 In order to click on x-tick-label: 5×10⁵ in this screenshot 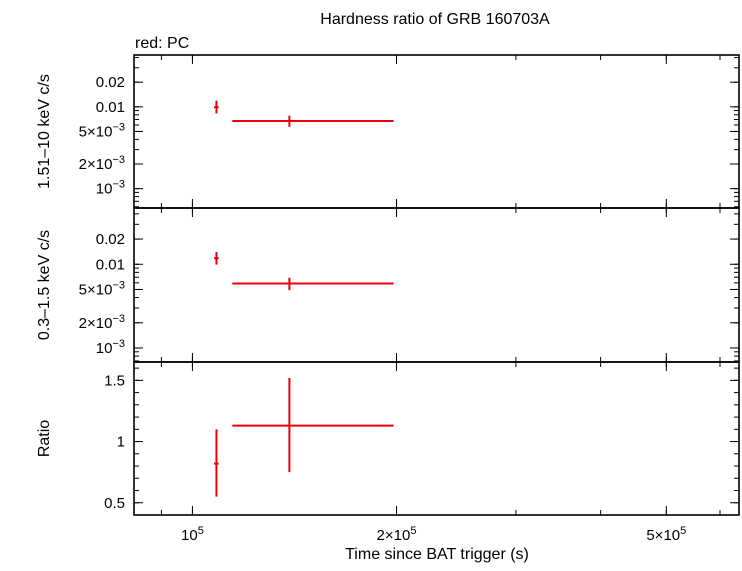, I will do `click(666, 534)`.